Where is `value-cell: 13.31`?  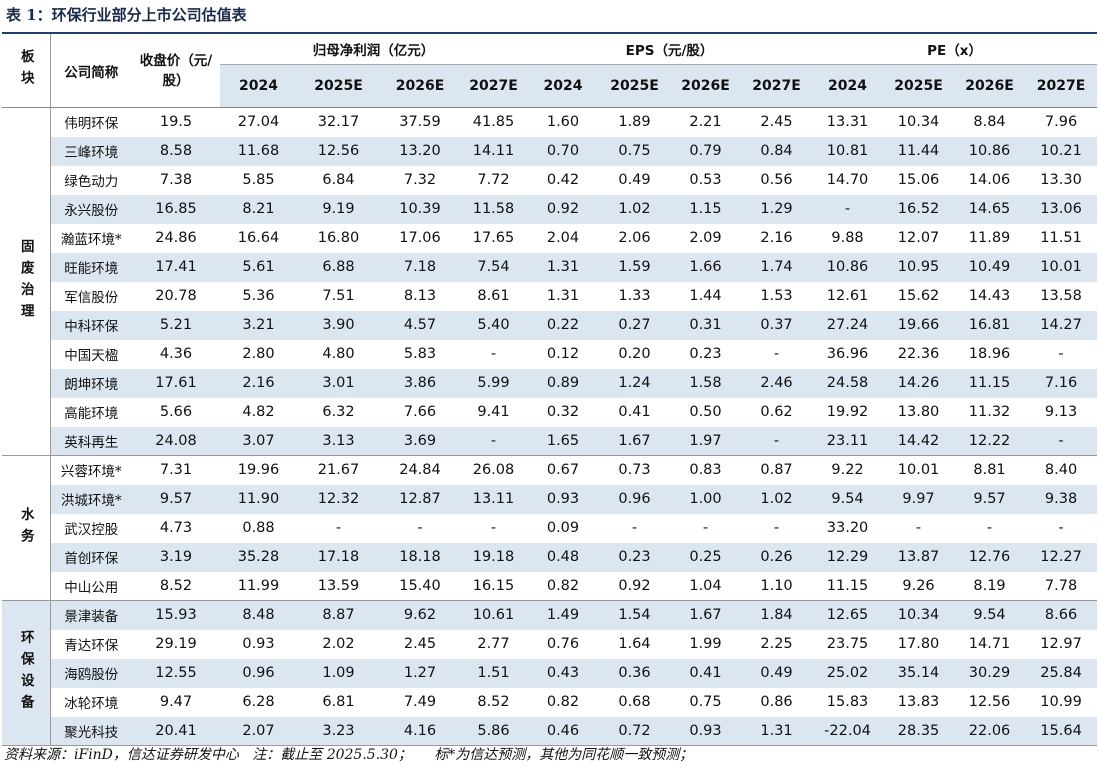 value-cell: 13.31 is located at coordinates (847, 122).